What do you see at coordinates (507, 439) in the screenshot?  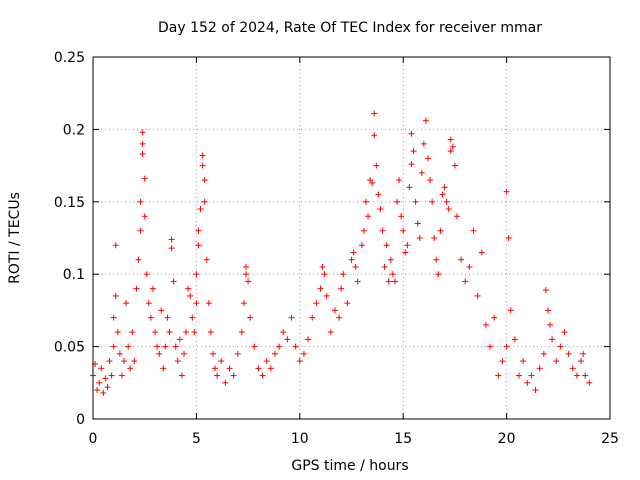 I see `x-tick-label: 20` at bounding box center [507, 439].